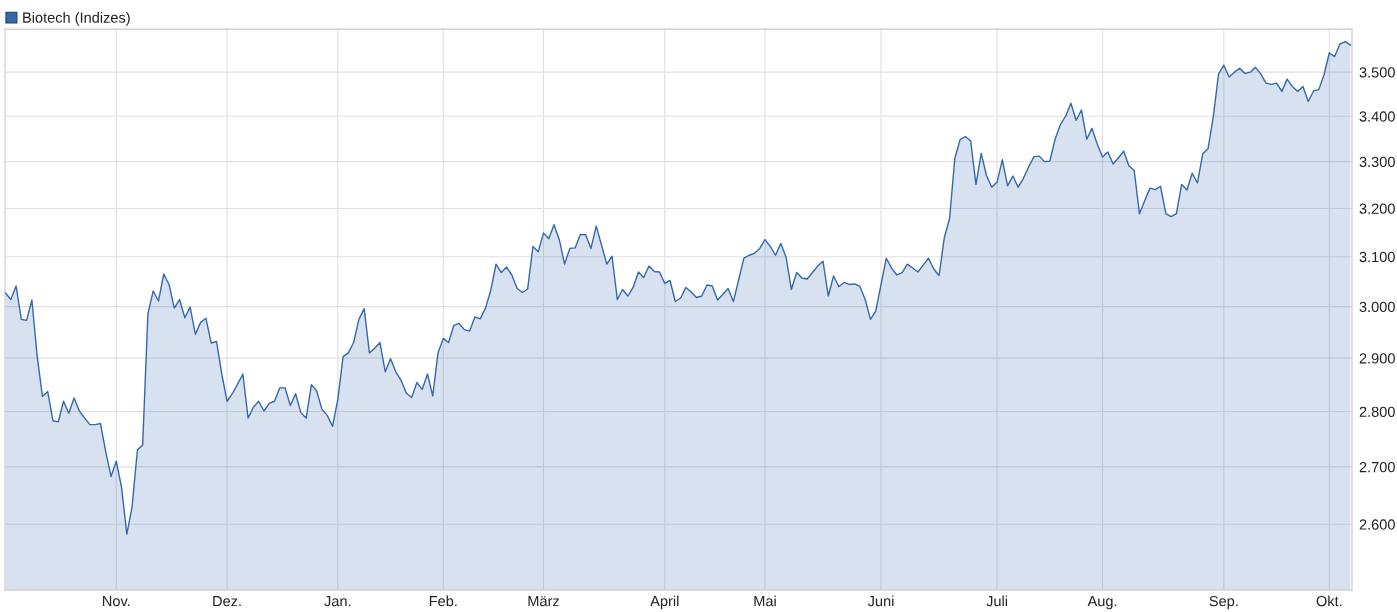 Image resolution: width=1397 pixels, height=612 pixels. I want to click on x-tick-label: Okt., so click(1329, 601).